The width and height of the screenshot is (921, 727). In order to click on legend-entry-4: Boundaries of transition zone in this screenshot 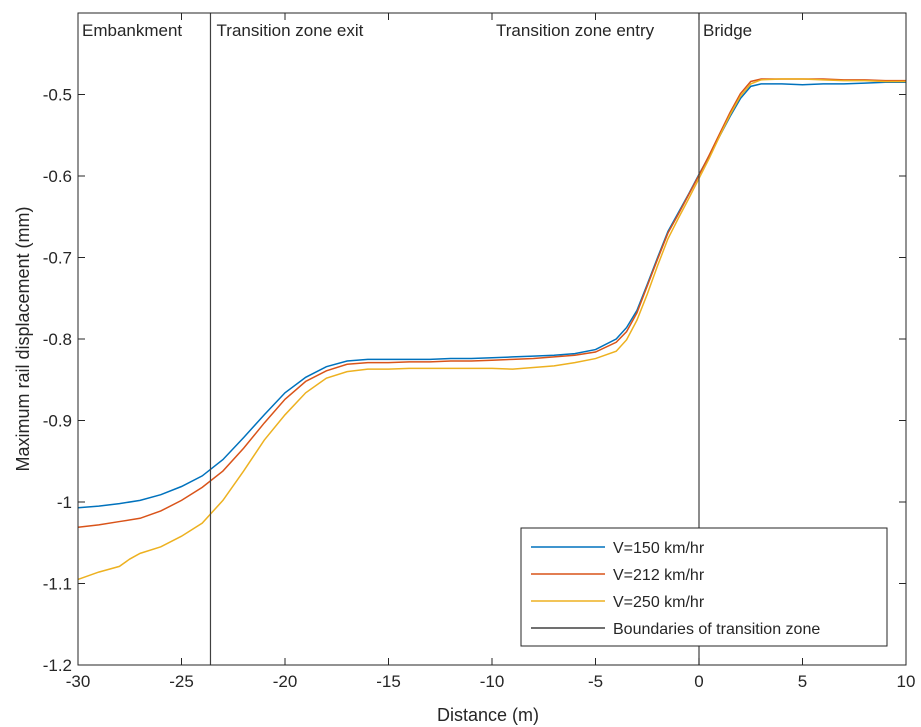, I will do `click(716, 629)`.